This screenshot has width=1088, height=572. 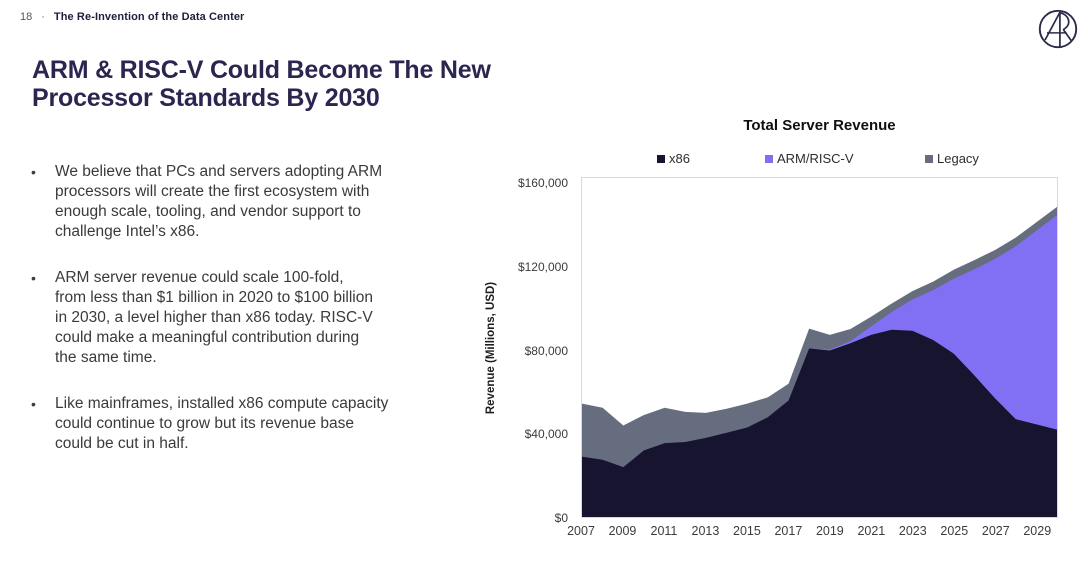 I want to click on legend-swatch-legacy, so click(x=929, y=158).